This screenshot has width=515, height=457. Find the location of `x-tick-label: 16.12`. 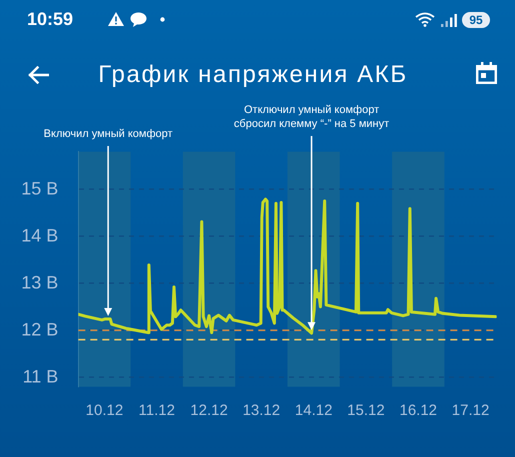

x-tick-label: 16.12 is located at coordinates (418, 410).